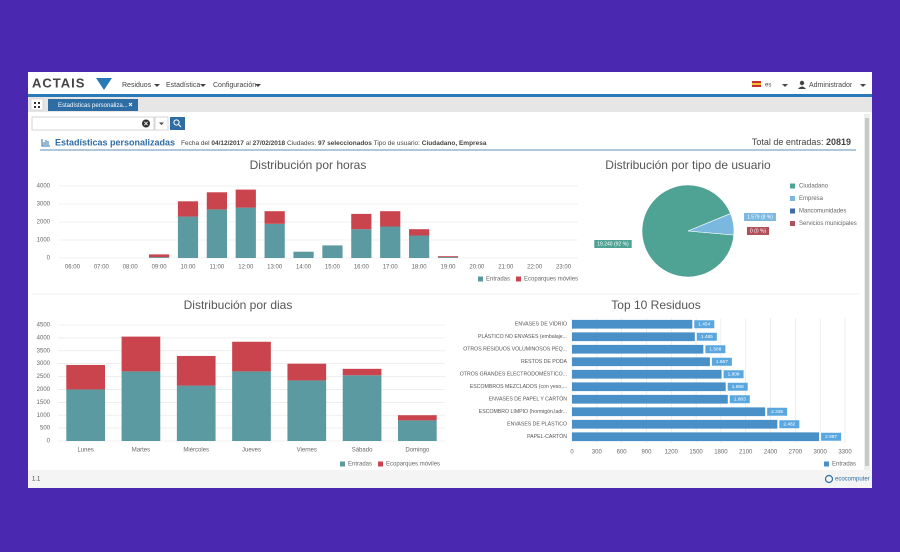  I want to click on chart-title: Distribución por horas, so click(308, 165).